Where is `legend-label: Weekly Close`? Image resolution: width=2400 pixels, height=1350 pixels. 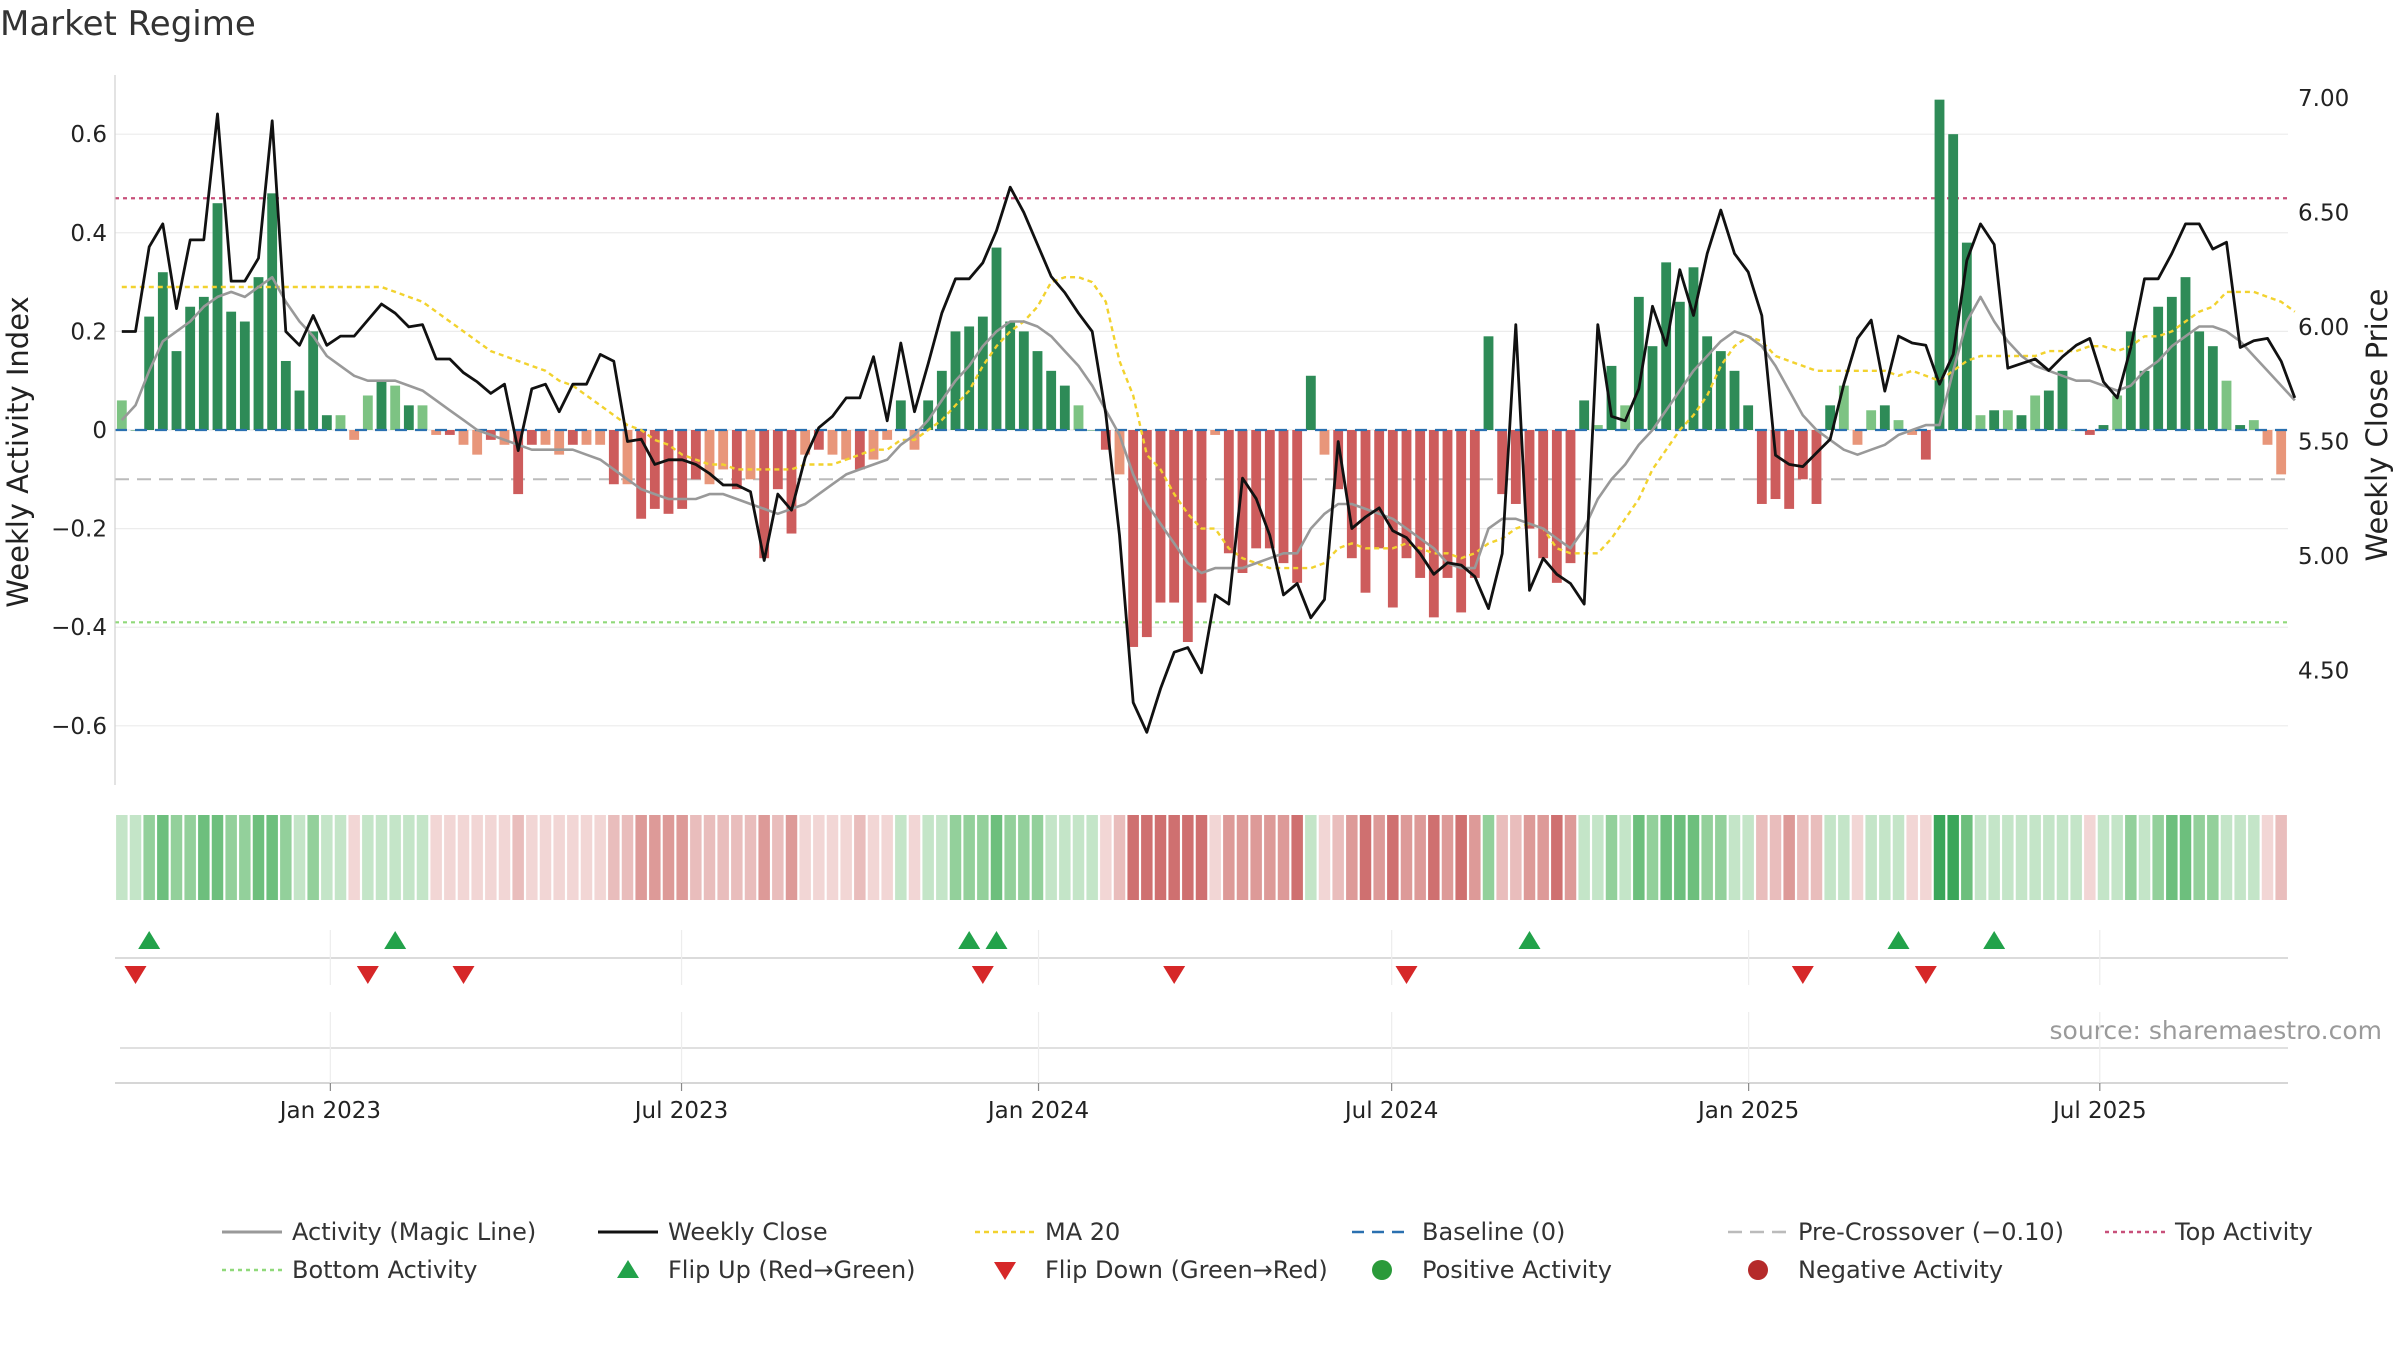 legend-label: Weekly Close is located at coordinates (748, 1232).